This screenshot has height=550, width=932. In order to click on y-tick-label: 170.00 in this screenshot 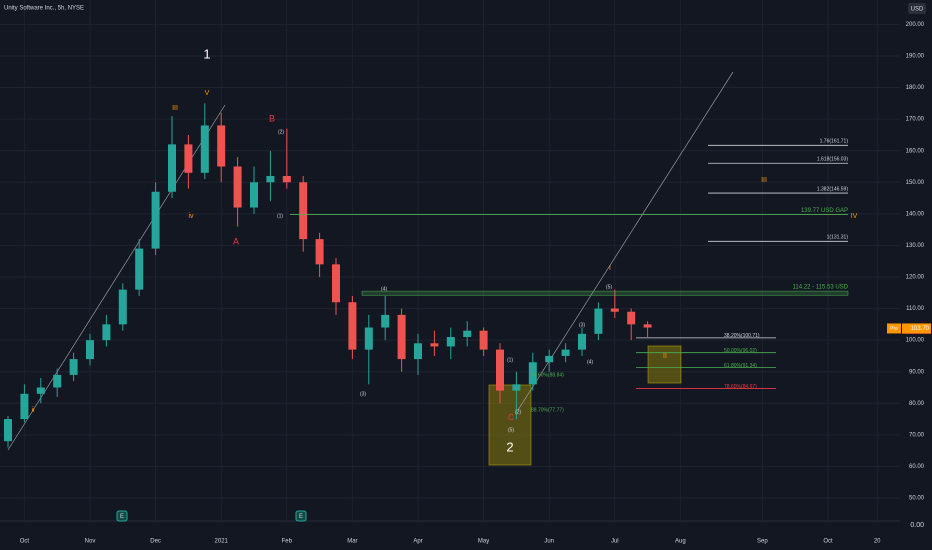, I will do `click(915, 120)`.